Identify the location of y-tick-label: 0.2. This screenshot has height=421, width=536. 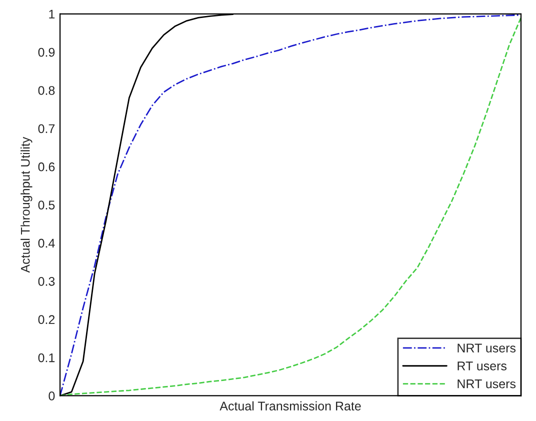
(46, 319).